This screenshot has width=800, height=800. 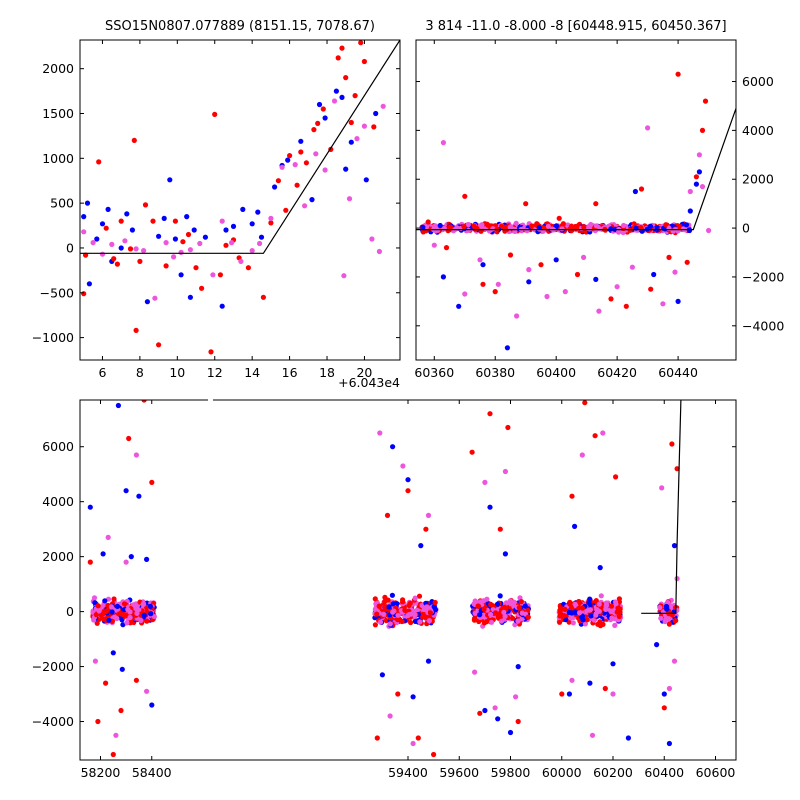 I want to click on panel-top-right-fit, so click(x=576, y=169).